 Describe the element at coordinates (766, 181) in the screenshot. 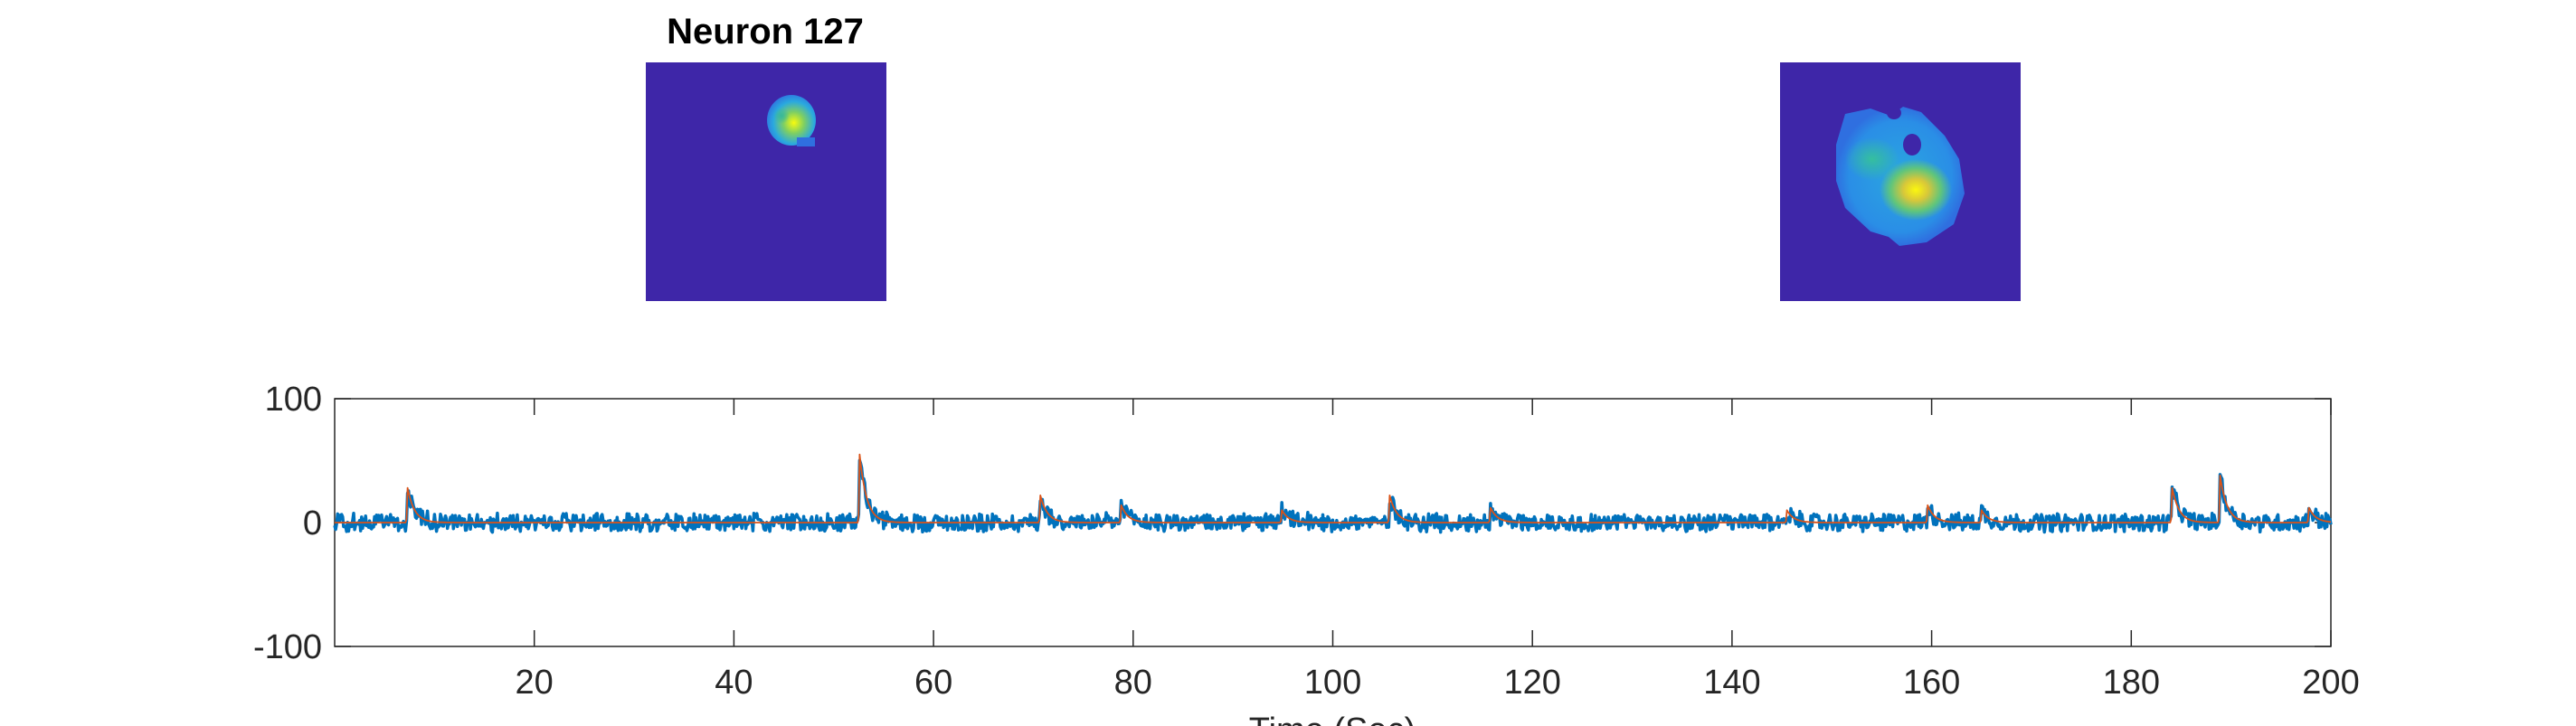

I see `footprint-image-left` at that location.